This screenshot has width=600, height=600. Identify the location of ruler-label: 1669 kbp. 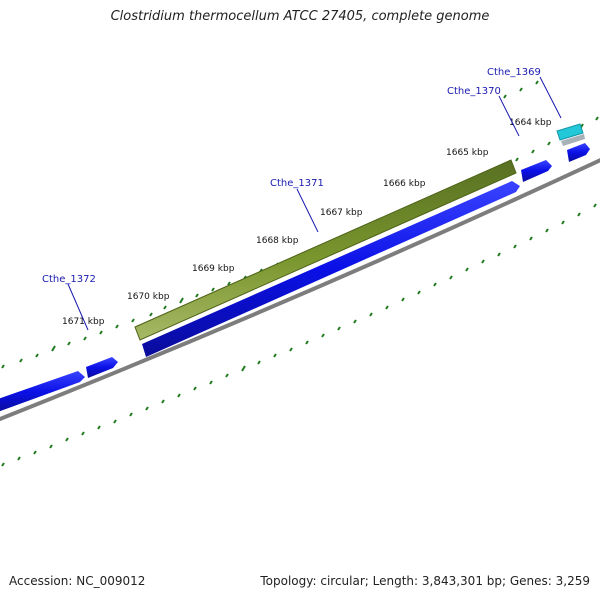
(213, 269).